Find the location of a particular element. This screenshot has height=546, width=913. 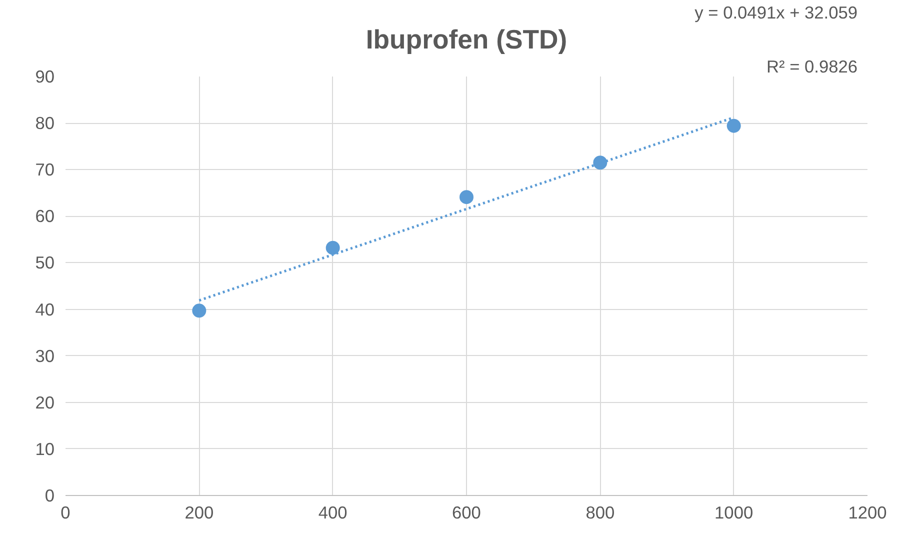

x-tick-label: 400 is located at coordinates (333, 512).